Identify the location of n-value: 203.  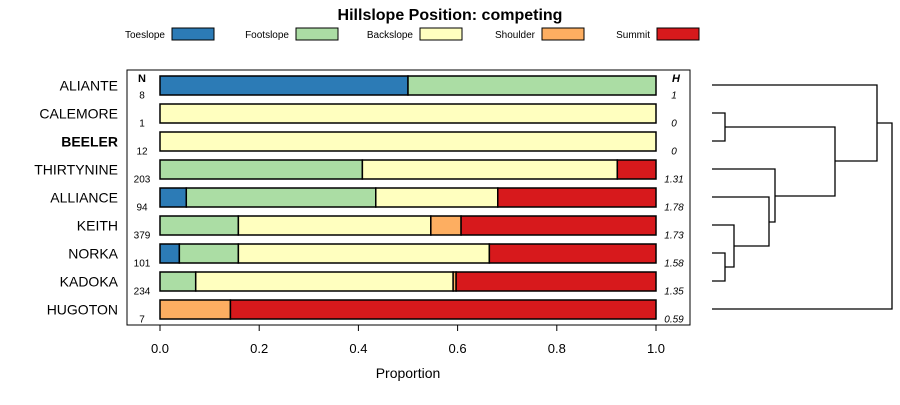
(142, 180).